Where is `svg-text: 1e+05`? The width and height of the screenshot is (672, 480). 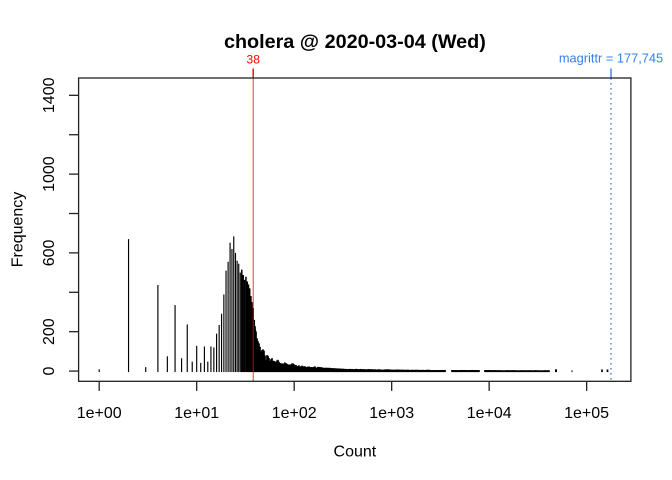 svg-text: 1e+05 is located at coordinates (586, 413).